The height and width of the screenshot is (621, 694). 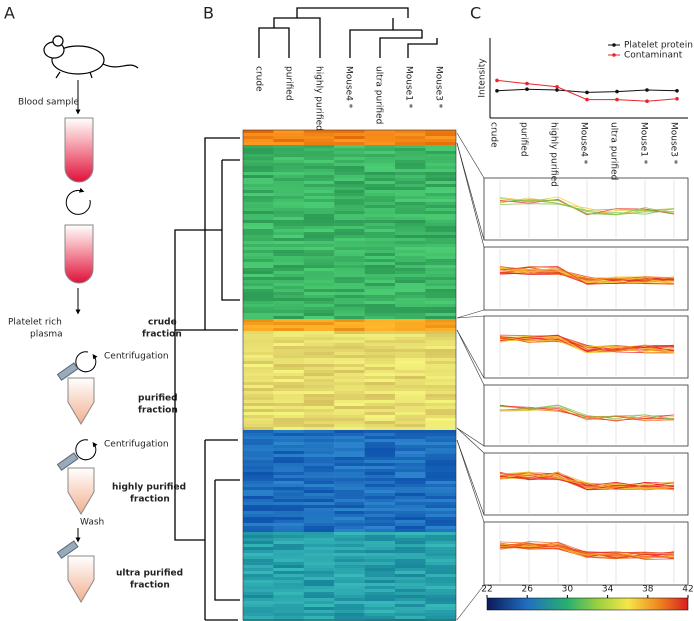 I want to click on point, so click(x=677, y=91).